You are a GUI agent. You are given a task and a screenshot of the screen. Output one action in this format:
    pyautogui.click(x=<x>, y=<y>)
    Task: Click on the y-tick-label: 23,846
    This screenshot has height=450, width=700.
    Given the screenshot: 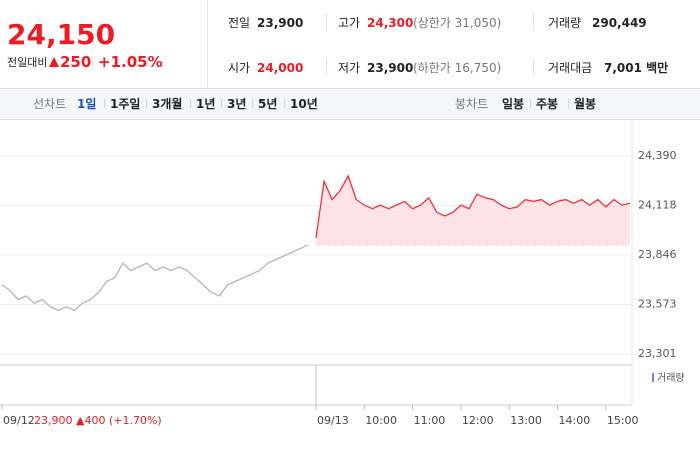 What is the action you would take?
    pyautogui.click(x=657, y=254)
    